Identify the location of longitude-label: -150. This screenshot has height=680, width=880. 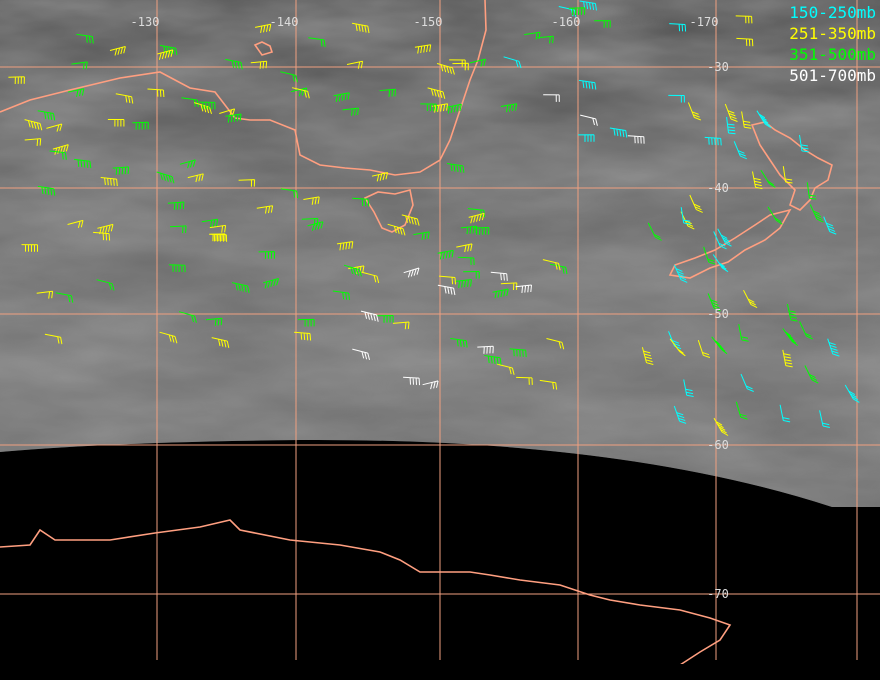
(428, 22).